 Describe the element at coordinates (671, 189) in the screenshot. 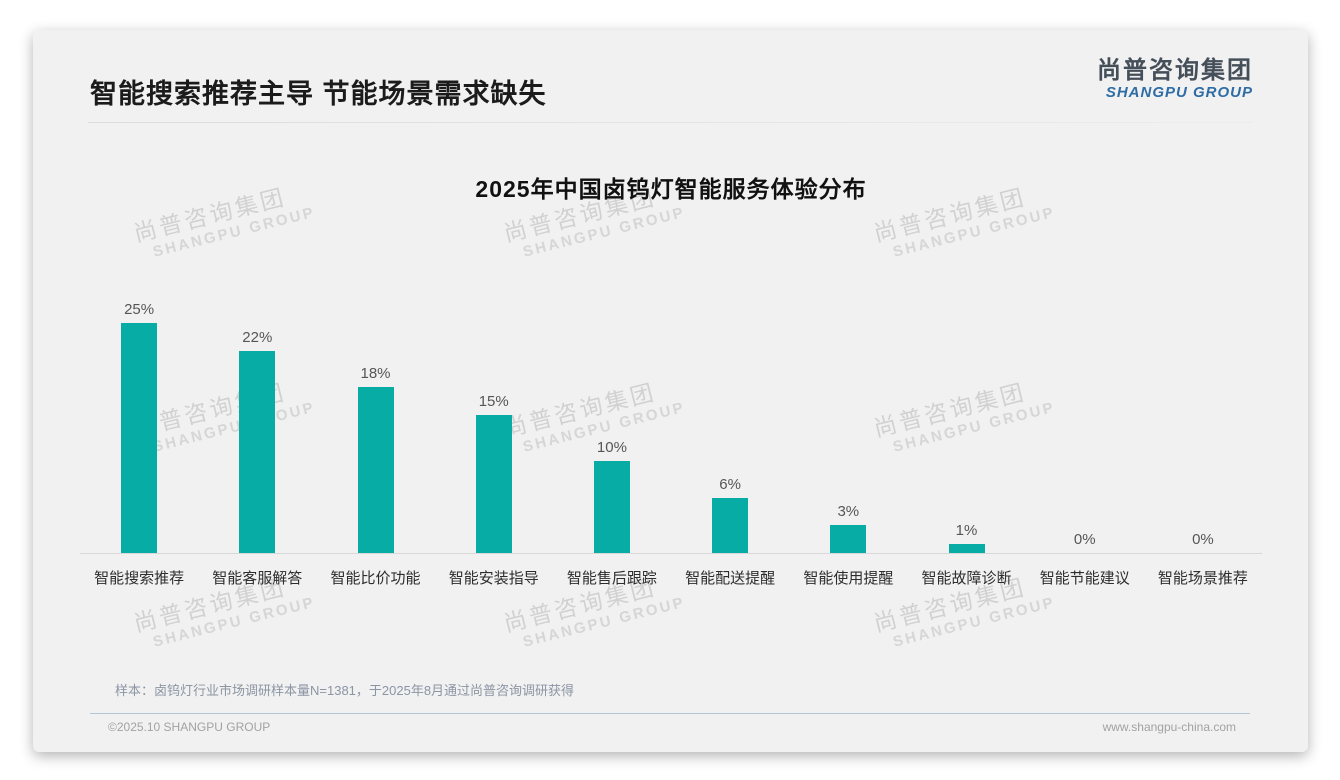

I see `chart-title: 2025年中国卤钨灯智能服务体验分布` at that location.